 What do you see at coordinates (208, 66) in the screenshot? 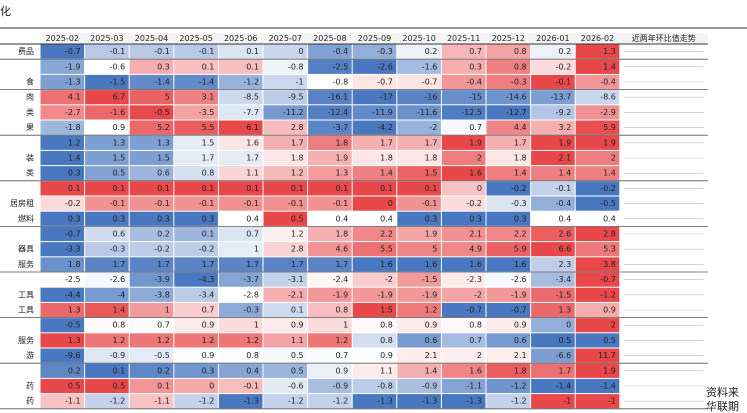
I see `cell-value: 0.1` at bounding box center [208, 66].